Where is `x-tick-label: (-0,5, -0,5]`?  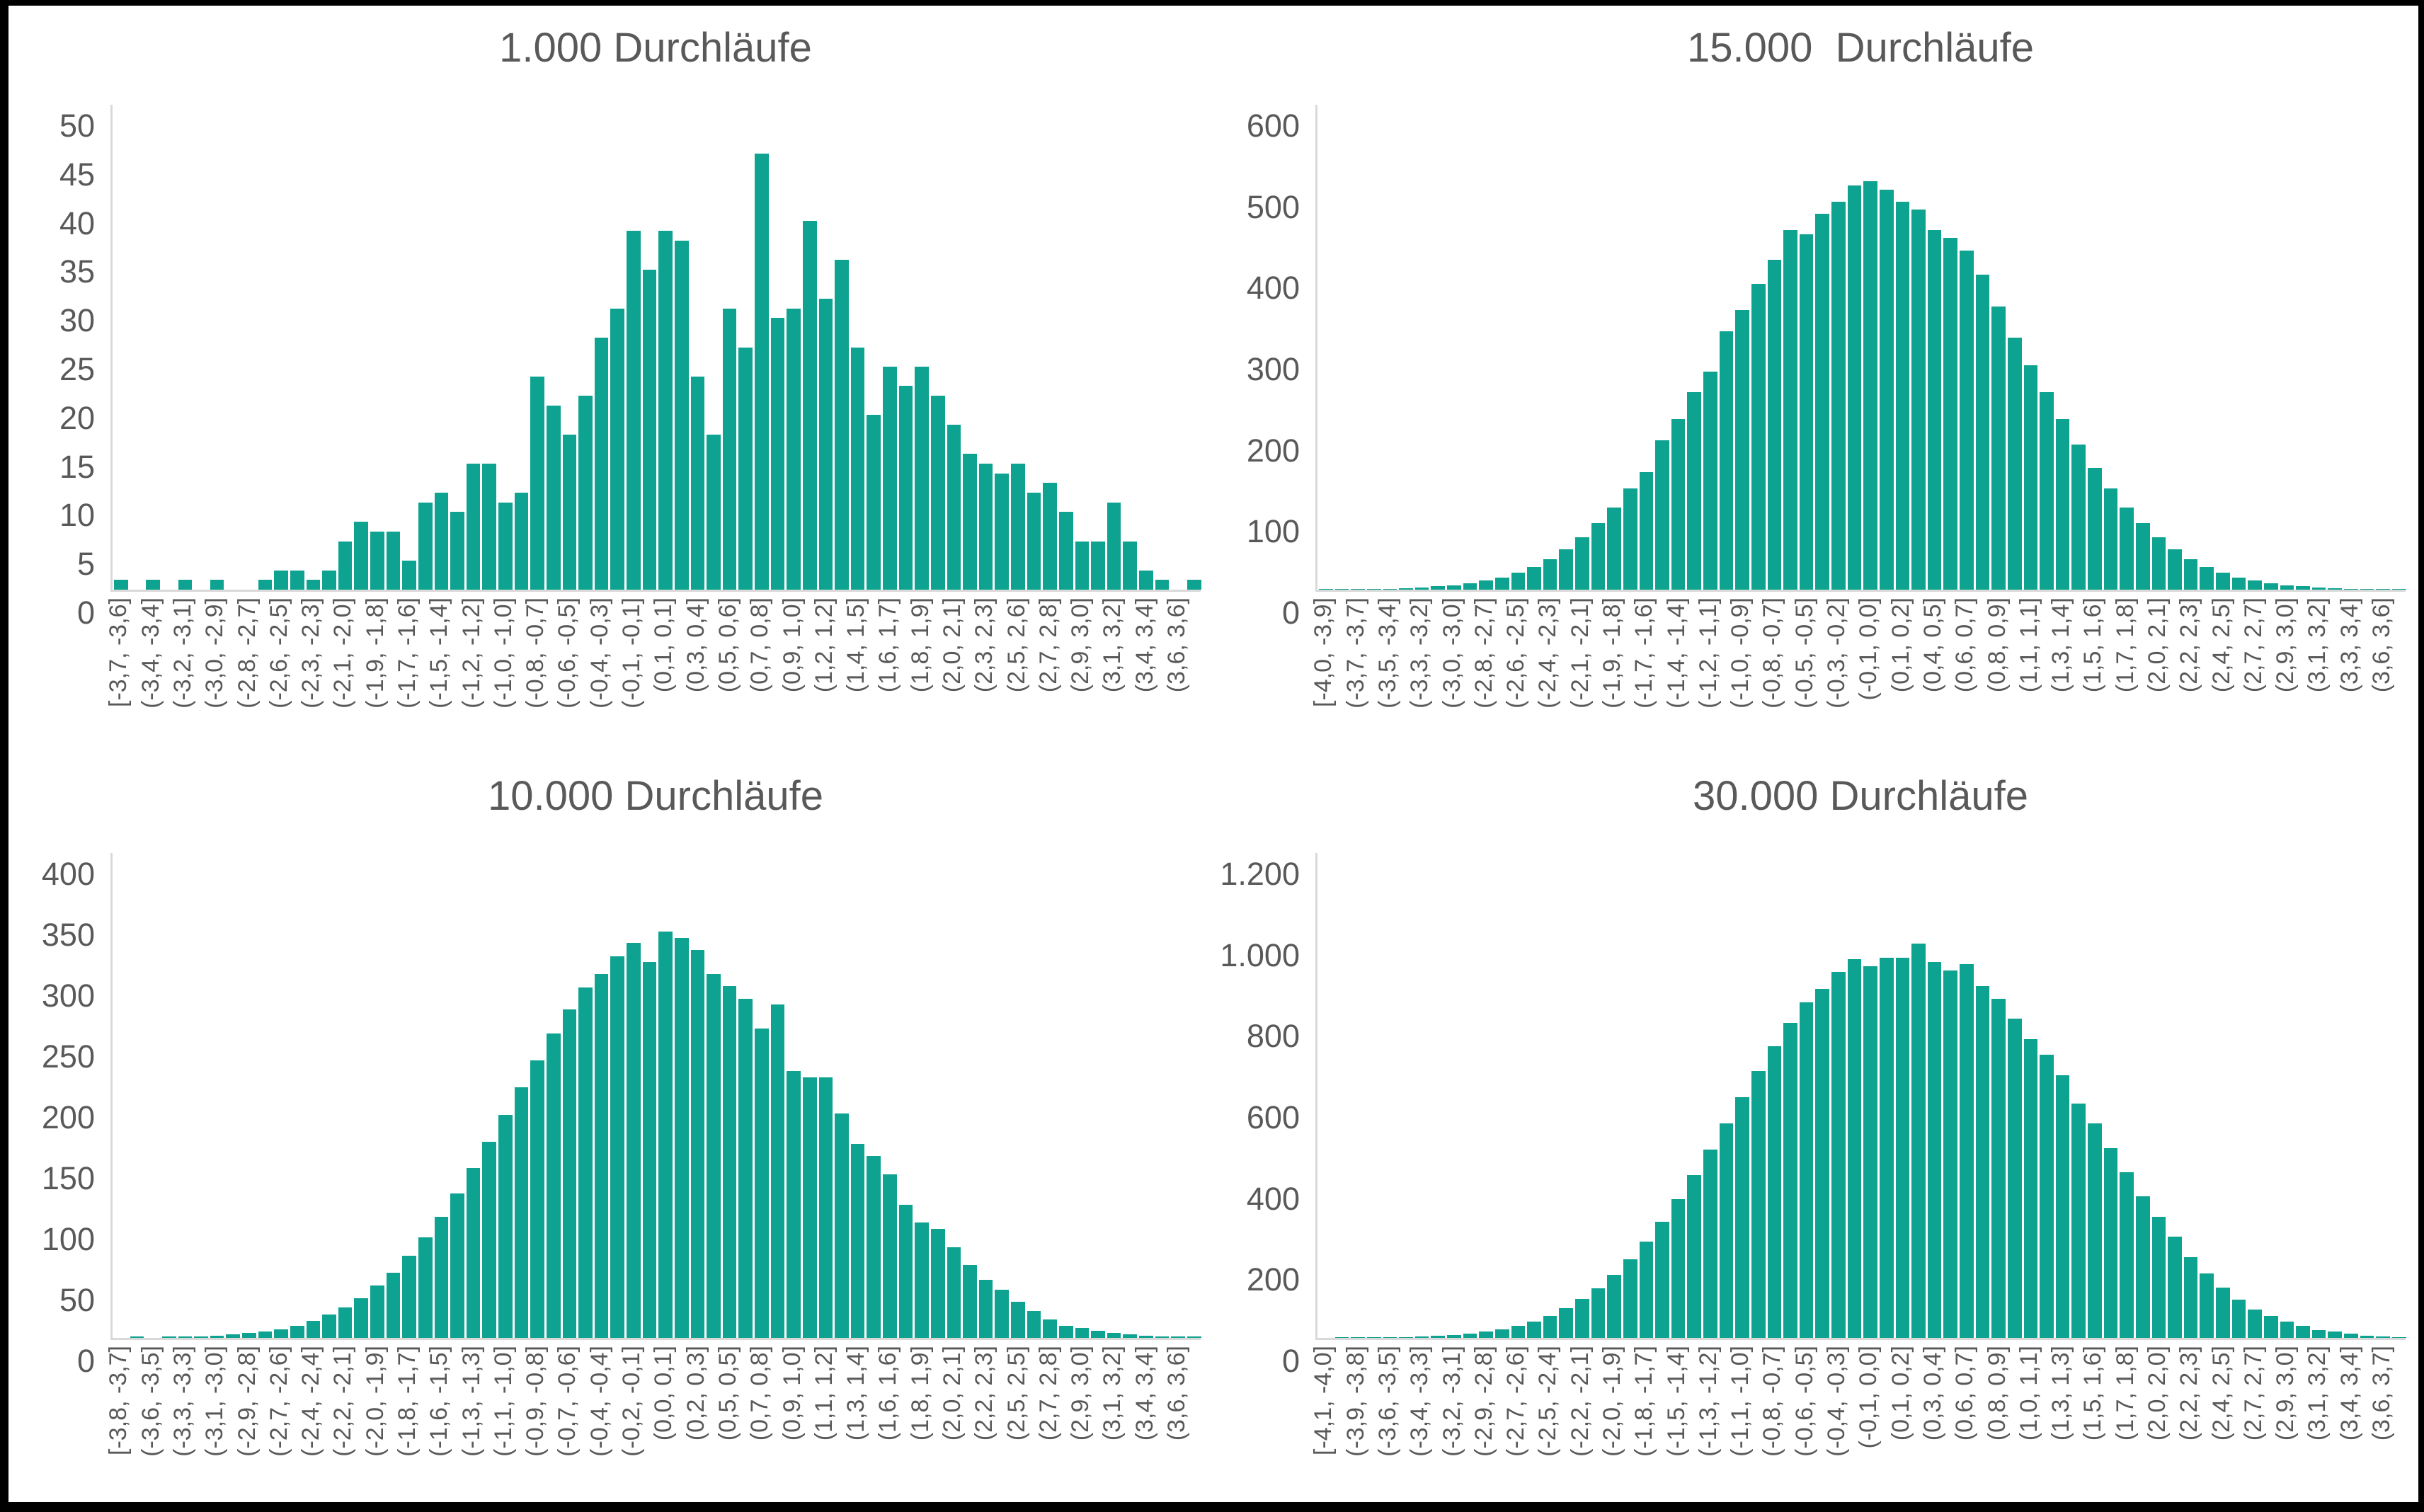
x-tick-label: (-0,5, -0,5] is located at coordinates (1804, 653).